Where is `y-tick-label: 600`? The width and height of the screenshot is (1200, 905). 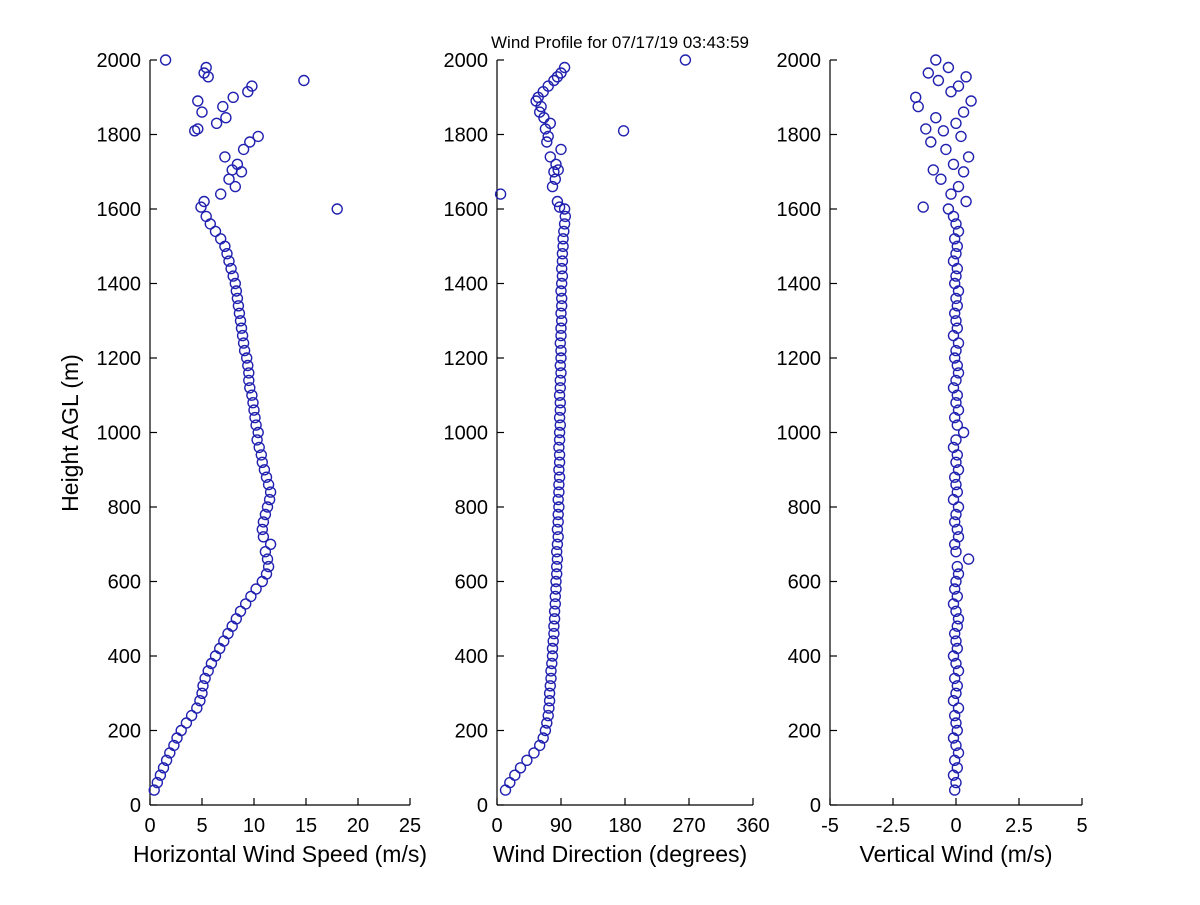 y-tick-label: 600 is located at coordinates (124, 583).